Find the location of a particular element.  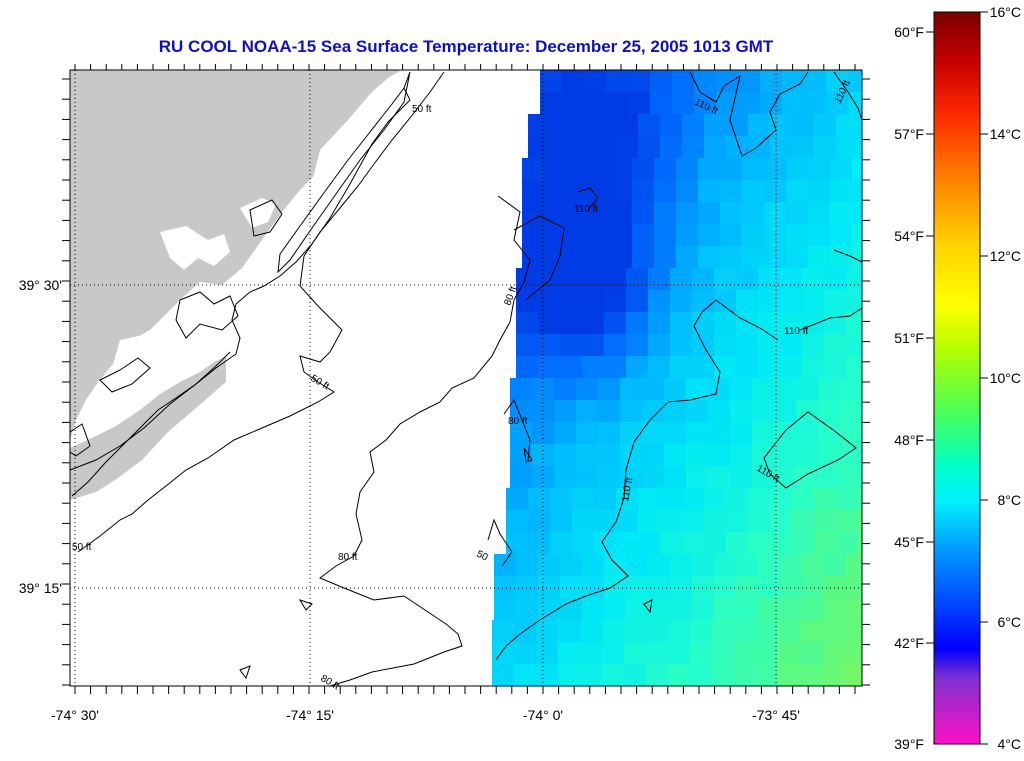

contour-islets is located at coordinates (446, 639).